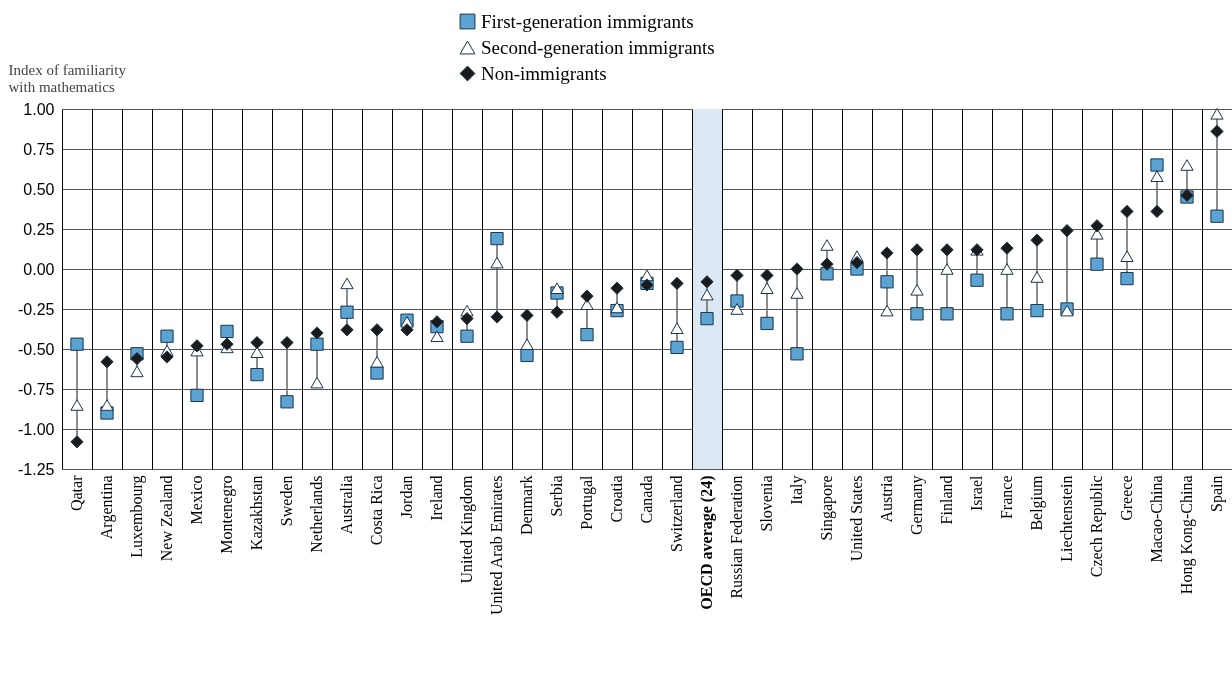 The image size is (1232, 678). I want to click on legend-label: First-generation immigrants, so click(587, 21).